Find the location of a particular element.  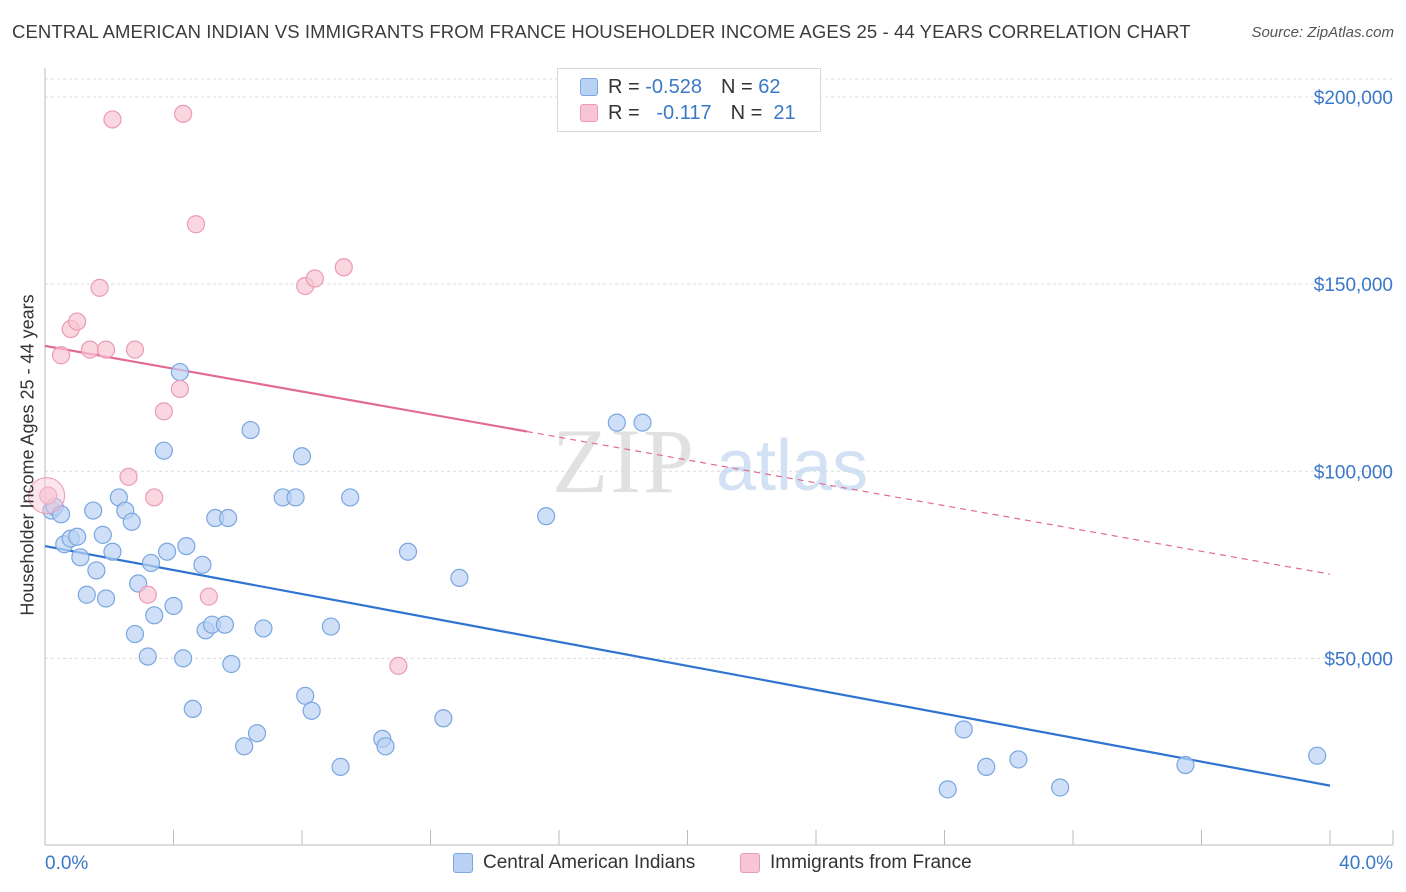

legend-label: Central American Indians is located at coordinates (589, 862).